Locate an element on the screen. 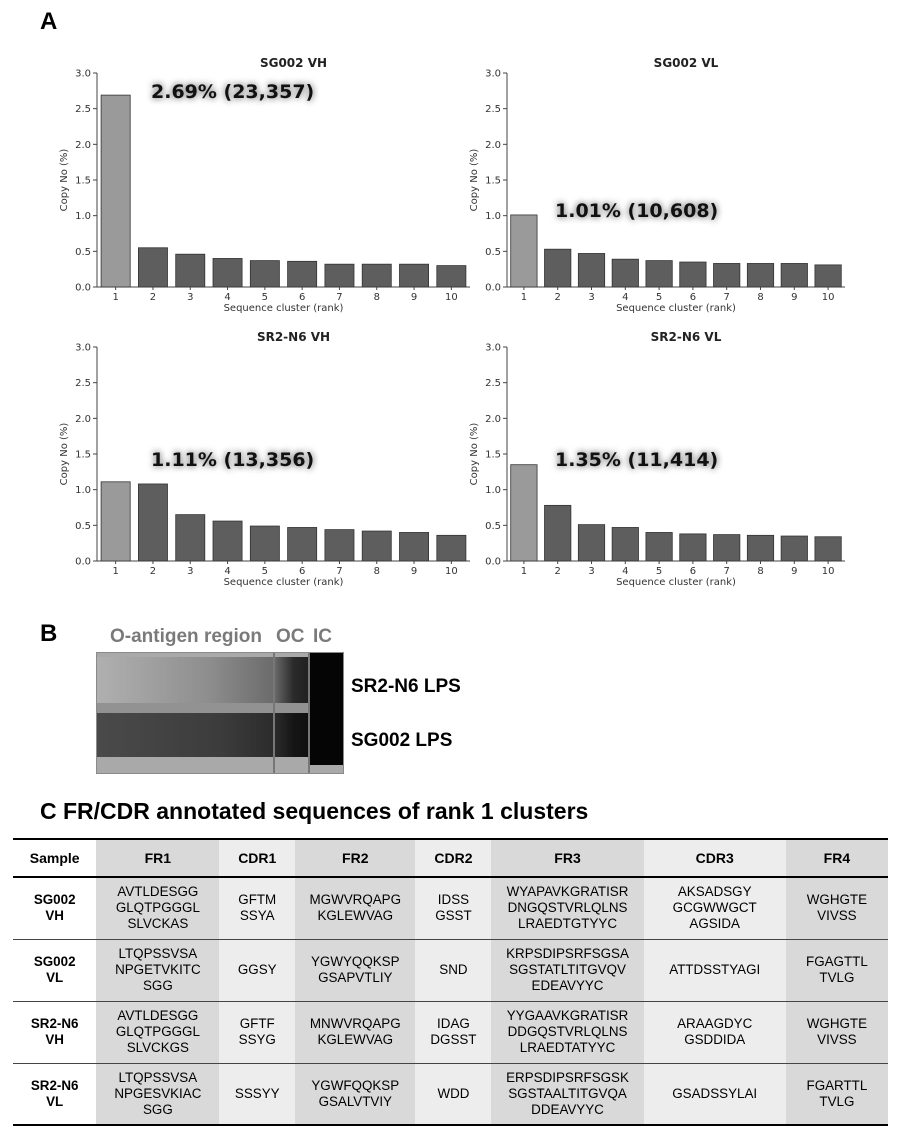 This screenshot has height=1143, width=900. cdr1-cell: GFTM SSYA is located at coordinates (257, 908).